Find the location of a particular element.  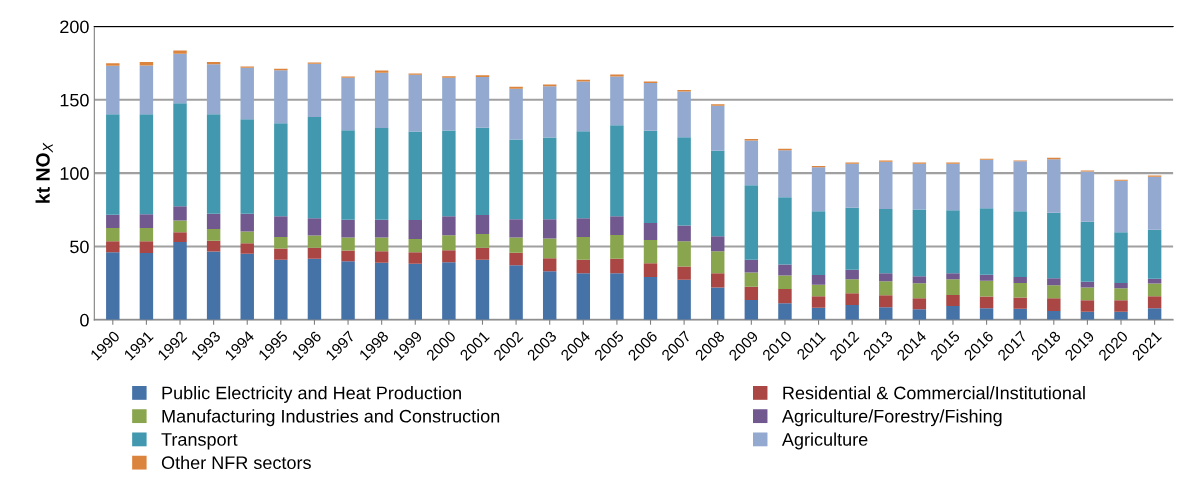

y-tick-label: 150 is located at coordinates (74, 100).